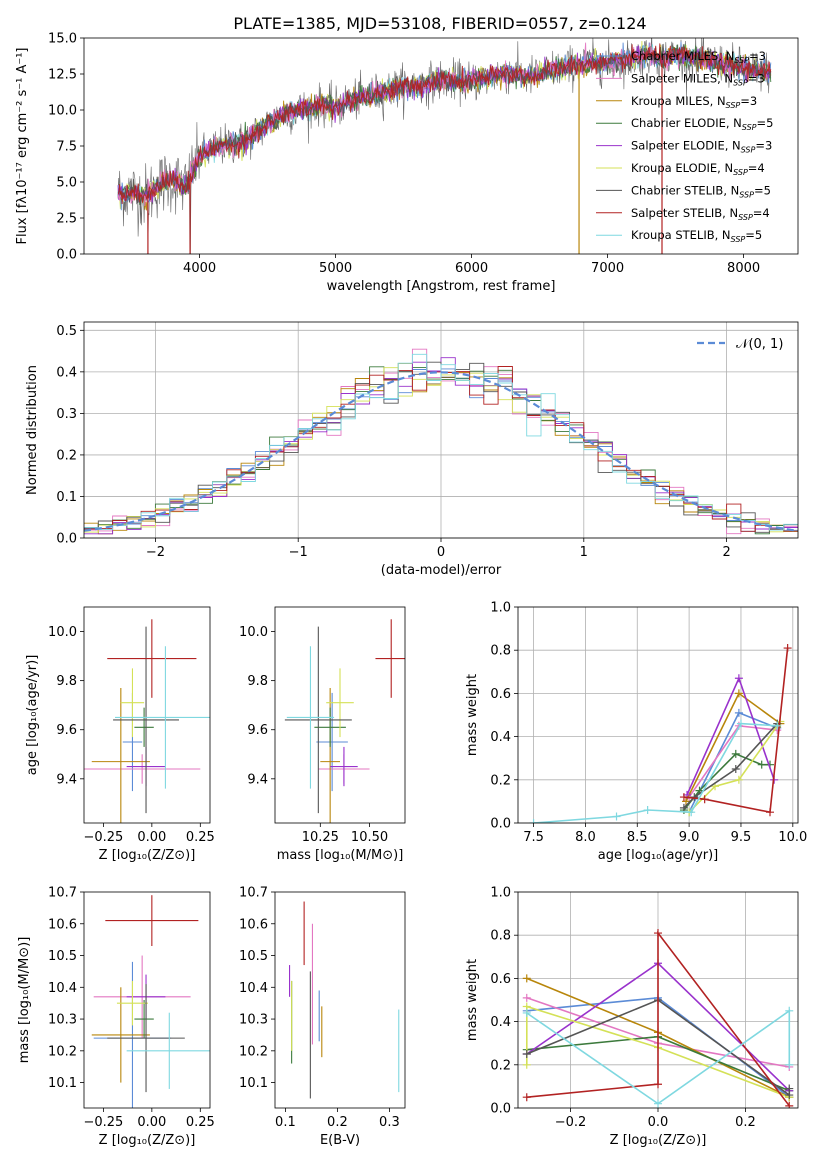 The width and height of the screenshot is (819, 1174). Describe the element at coordinates (571, 1122) in the screenshot. I see `x-tick-label: −0.2` at that location.